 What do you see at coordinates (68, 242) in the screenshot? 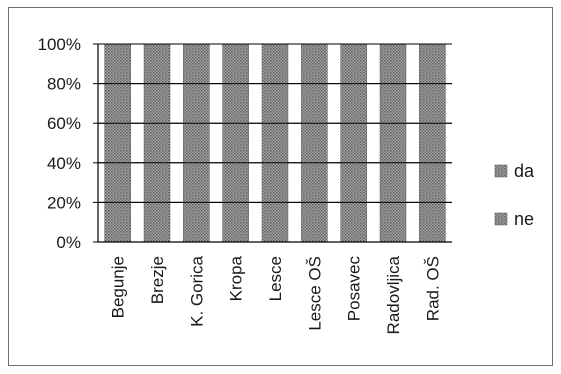
I see `y-tick-label: 0%` at bounding box center [68, 242].